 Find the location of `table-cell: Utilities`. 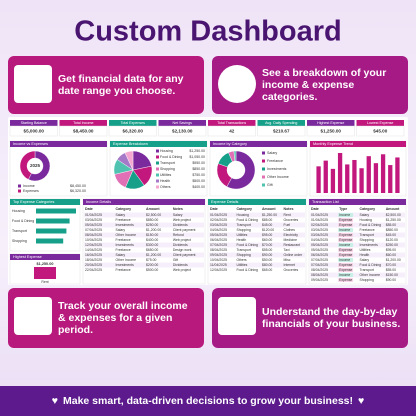

table-cell: Utilities is located at coordinates (241, 235).